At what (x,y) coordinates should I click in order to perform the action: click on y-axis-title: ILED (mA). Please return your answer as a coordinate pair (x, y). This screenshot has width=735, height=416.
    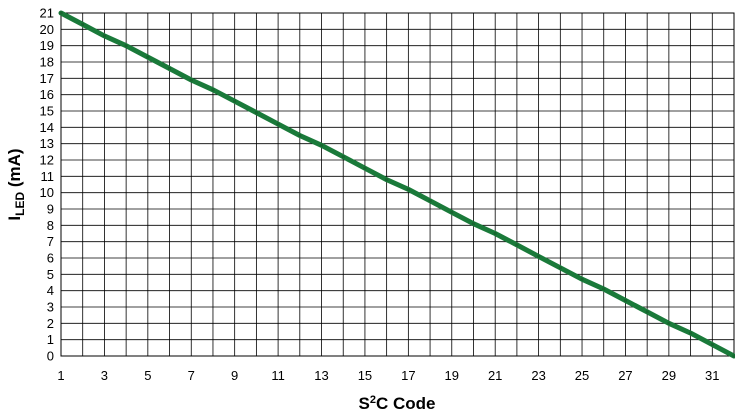
    Looking at the image, I should click on (16, 184).